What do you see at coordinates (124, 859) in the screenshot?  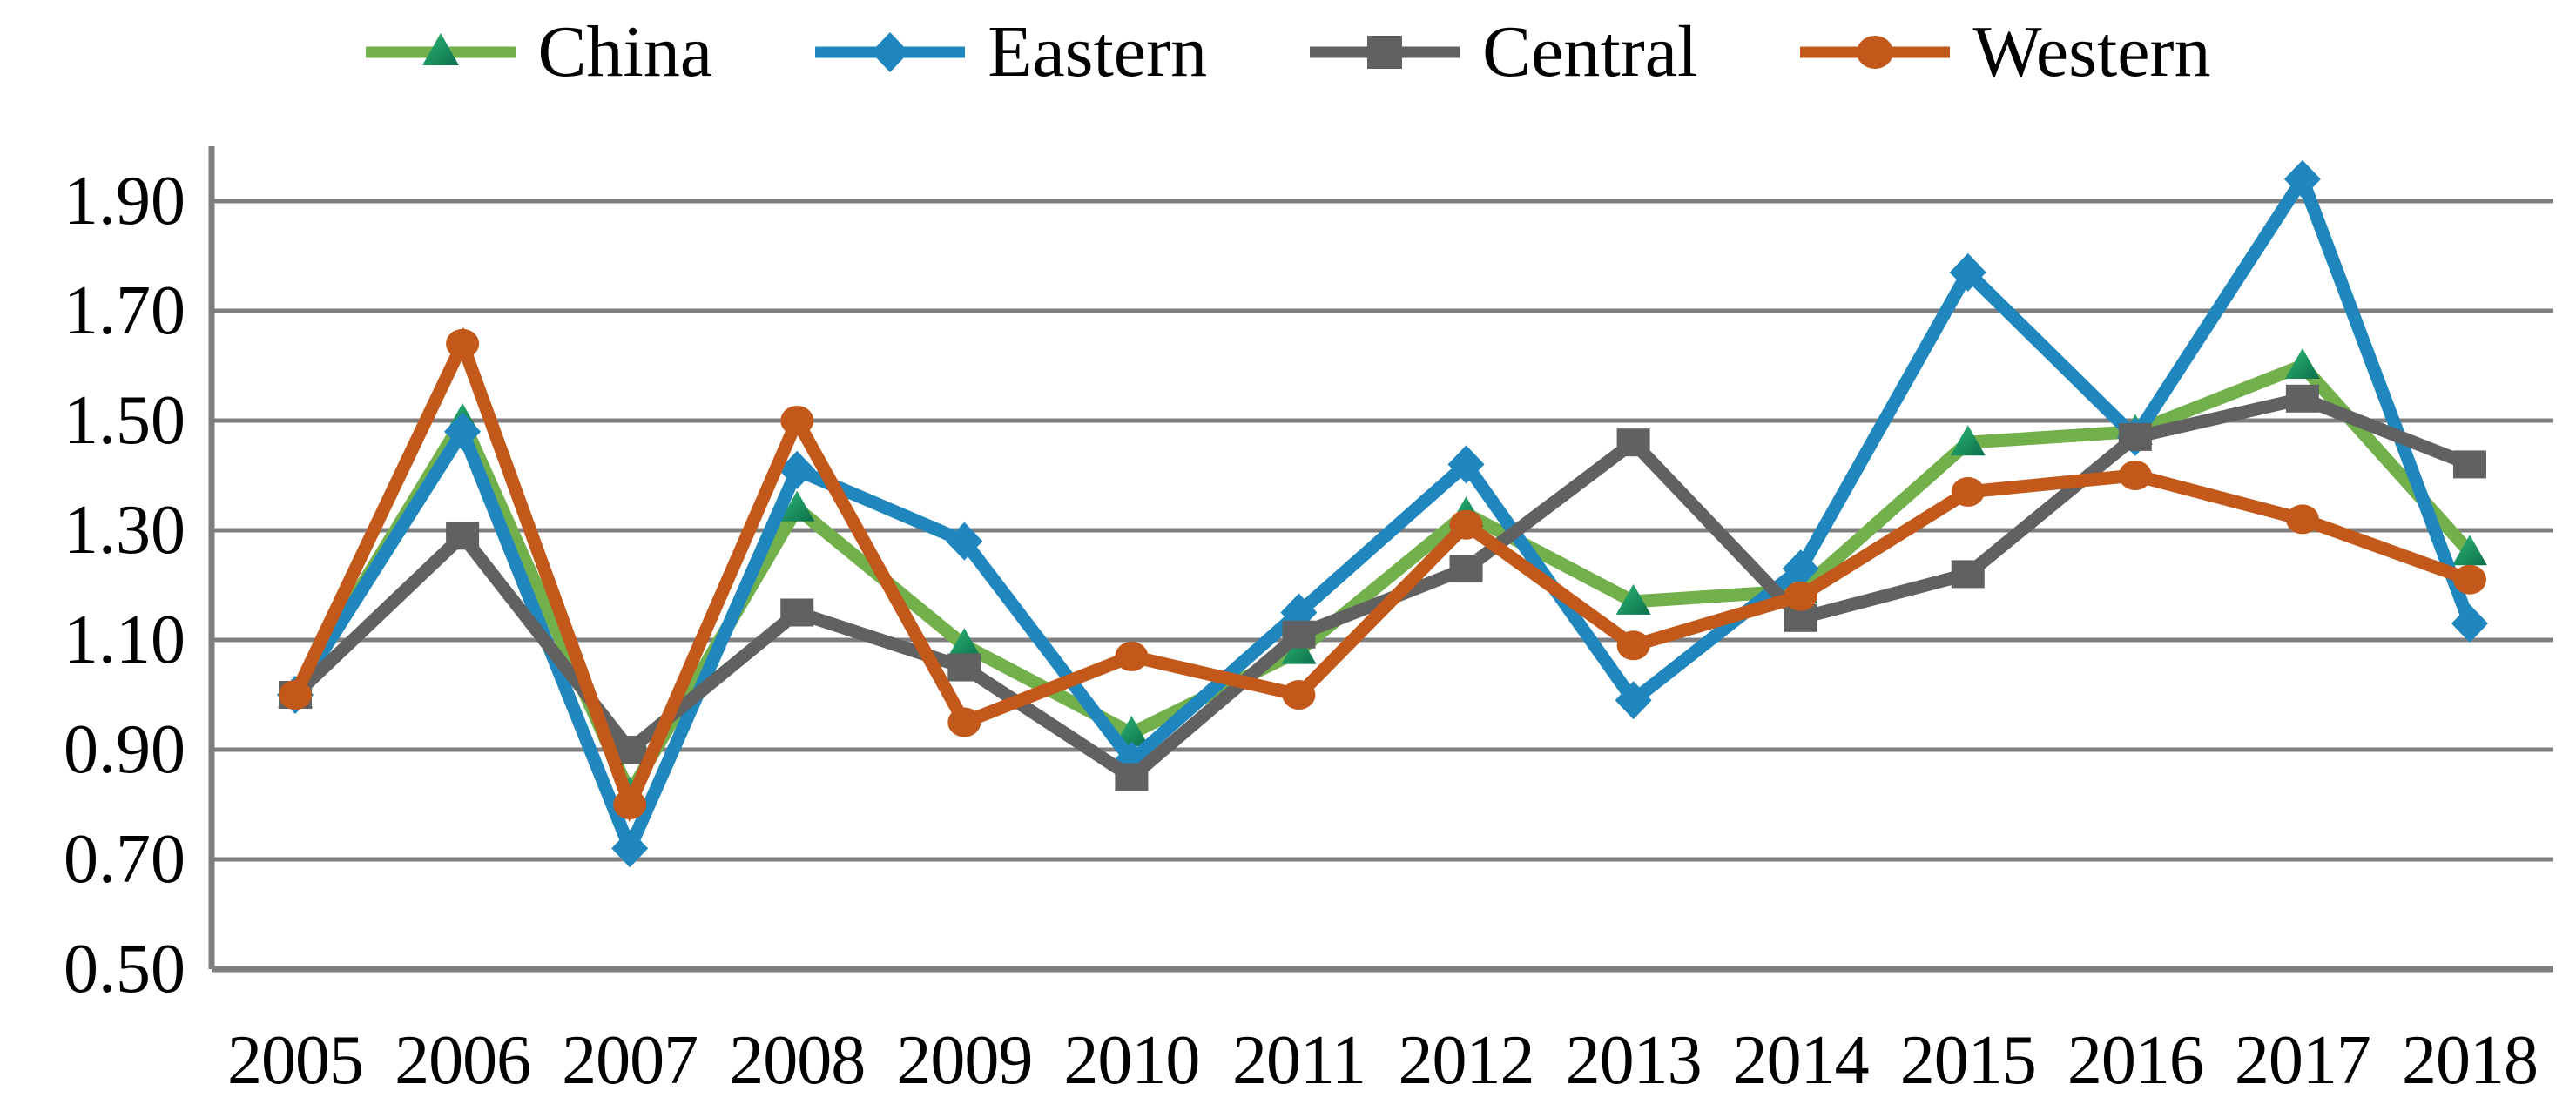 I see `y-tick-label: 0.70` at bounding box center [124, 859].